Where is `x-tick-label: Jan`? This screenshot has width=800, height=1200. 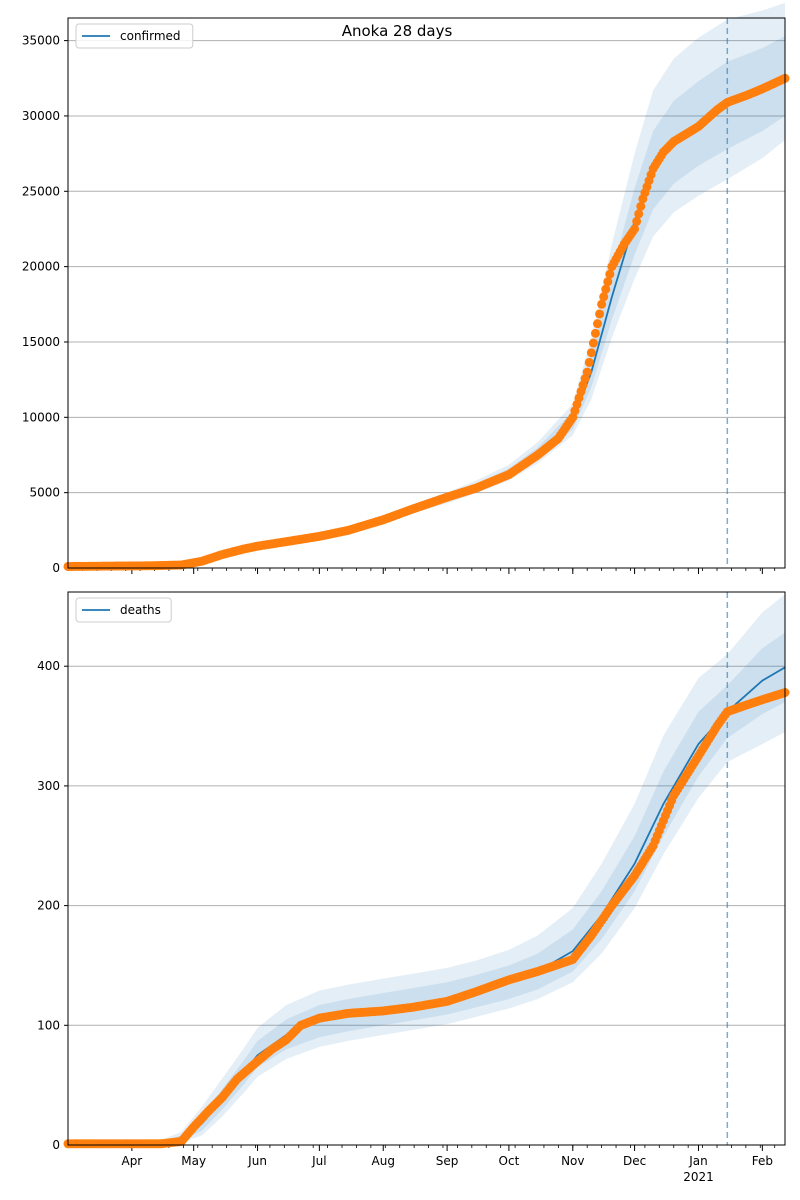
x-tick-label: Jan is located at coordinates (698, 1161).